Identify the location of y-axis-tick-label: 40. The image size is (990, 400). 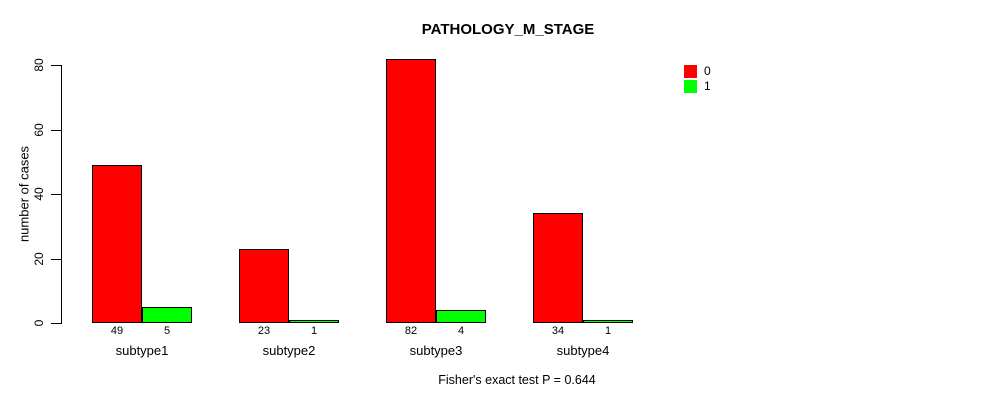
(39, 194).